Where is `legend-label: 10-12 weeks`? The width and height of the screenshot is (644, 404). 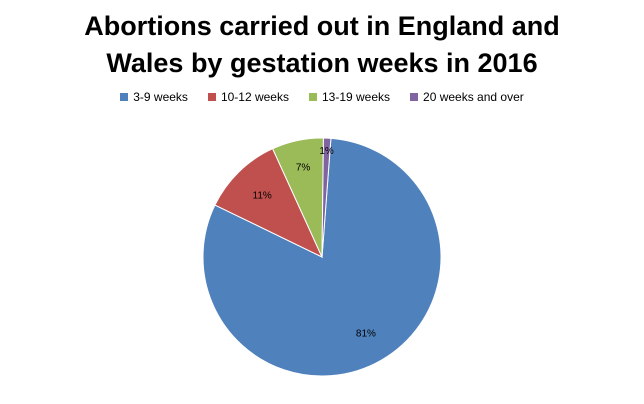
legend-label: 10-12 weeks is located at coordinates (254, 97).